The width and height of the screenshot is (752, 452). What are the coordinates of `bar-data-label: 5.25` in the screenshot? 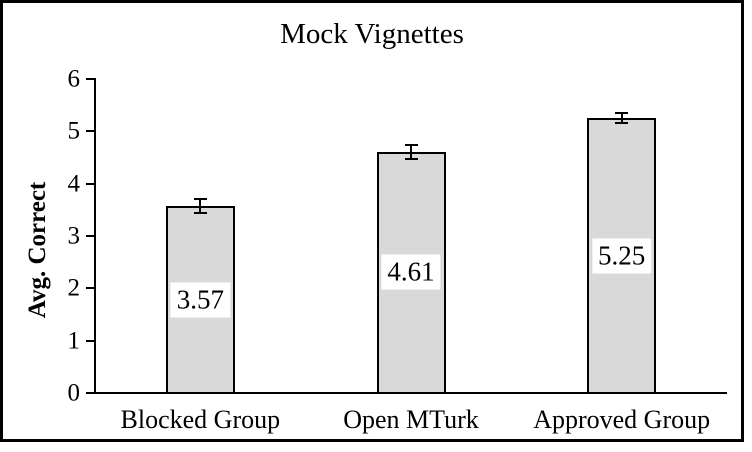 It's located at (622, 256).